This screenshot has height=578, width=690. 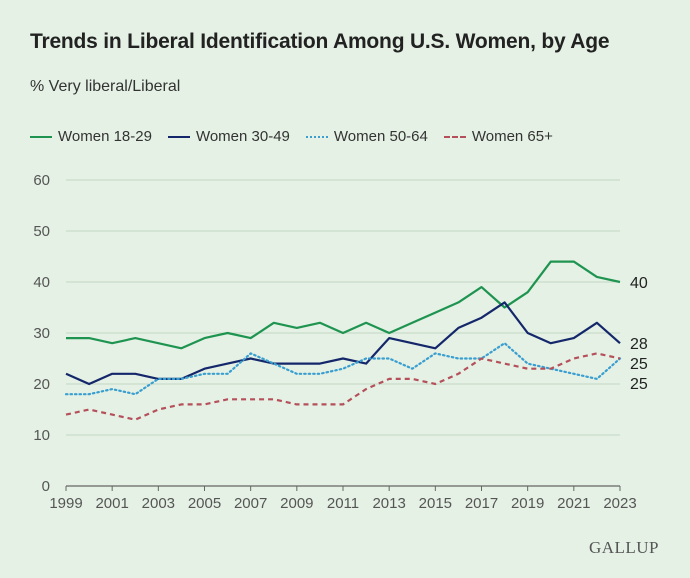 I want to click on x-tick-label-2015: 2015, so click(x=435, y=503).